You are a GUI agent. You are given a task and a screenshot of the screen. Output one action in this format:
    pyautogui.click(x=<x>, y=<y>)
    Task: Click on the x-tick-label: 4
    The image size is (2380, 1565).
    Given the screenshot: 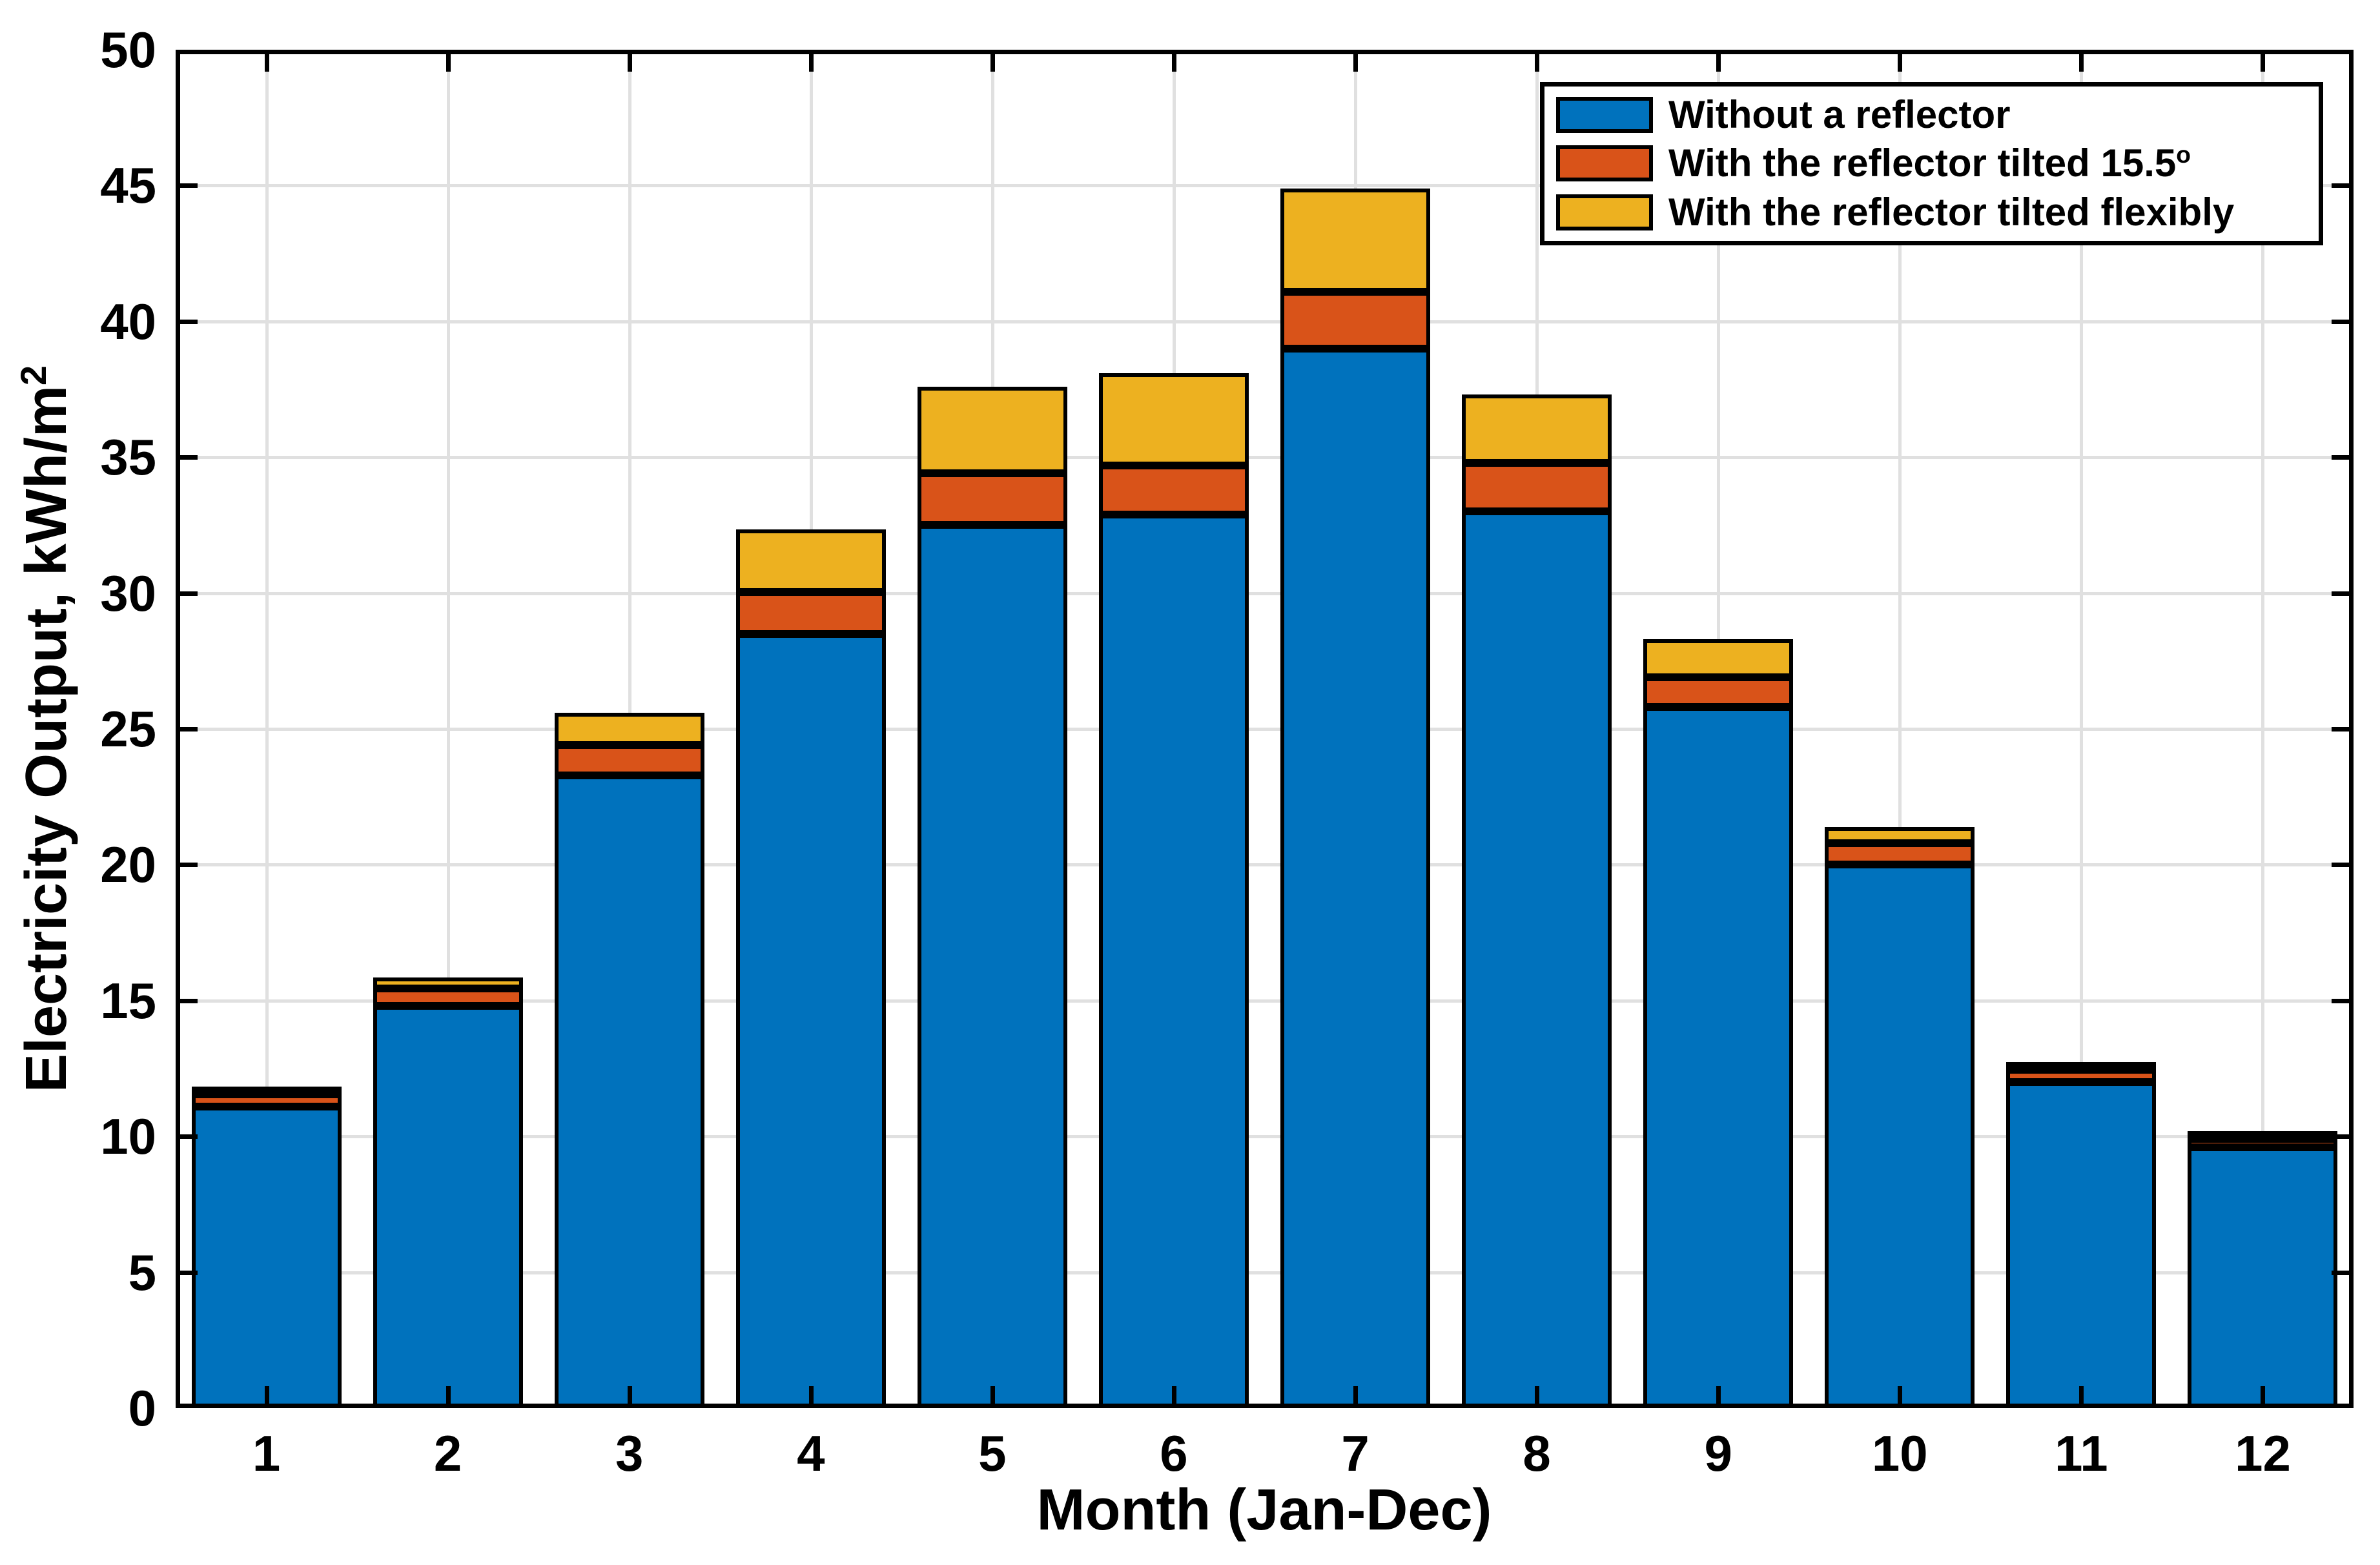 What is the action you would take?
    pyautogui.click(x=811, y=1453)
    